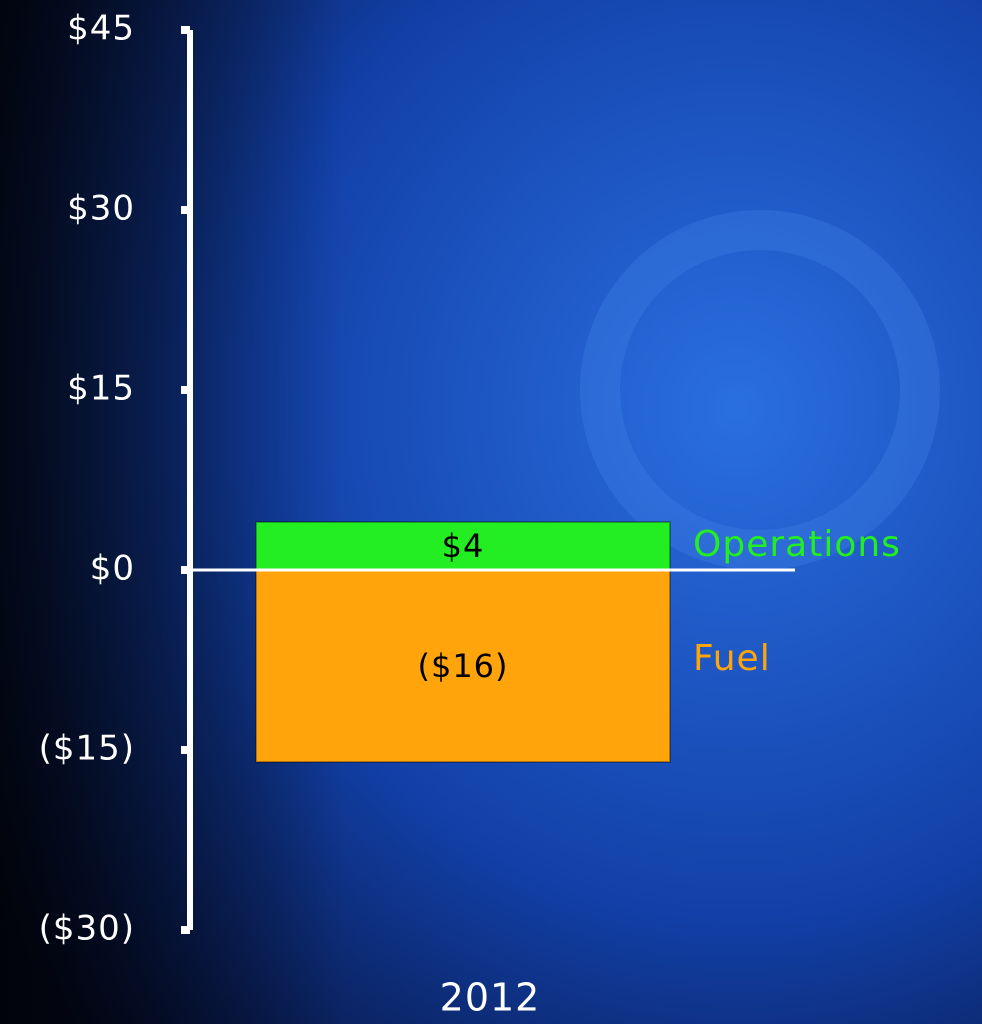 The width and height of the screenshot is (982, 1024). Describe the element at coordinates (101, 29) in the screenshot. I see `y-tick-label: $45` at that location.